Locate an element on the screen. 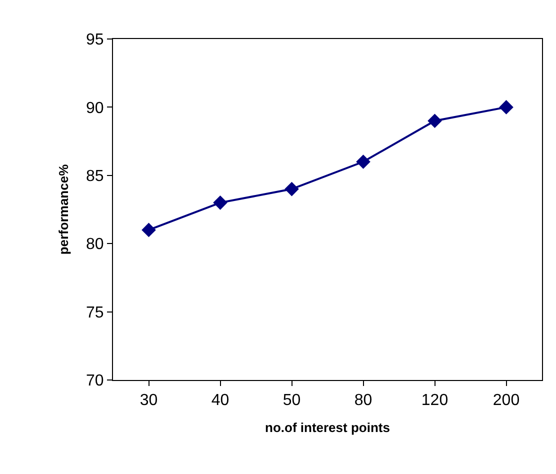 This screenshot has height=474, width=556. x-tick-label: 50 is located at coordinates (291, 401).